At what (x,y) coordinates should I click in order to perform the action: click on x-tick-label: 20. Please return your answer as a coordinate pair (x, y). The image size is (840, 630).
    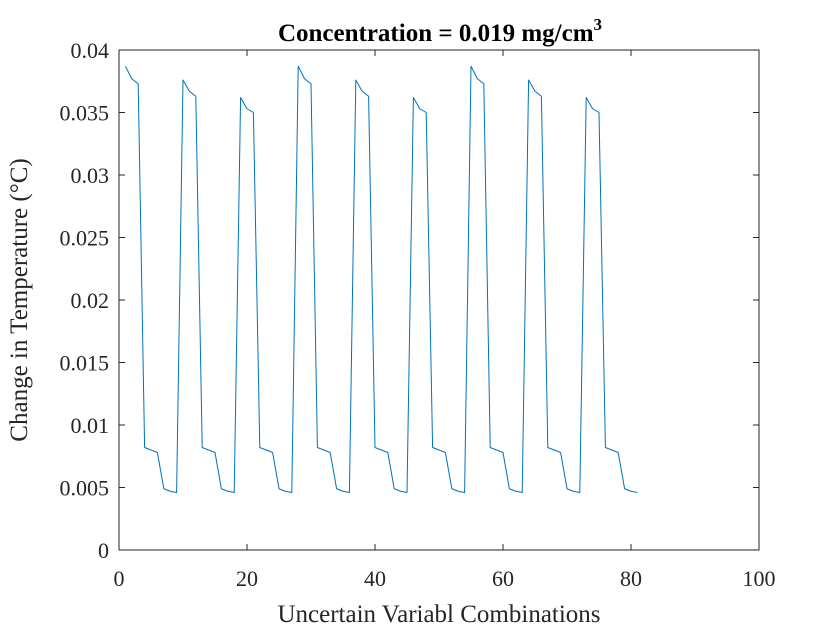
    Looking at the image, I should click on (247, 578).